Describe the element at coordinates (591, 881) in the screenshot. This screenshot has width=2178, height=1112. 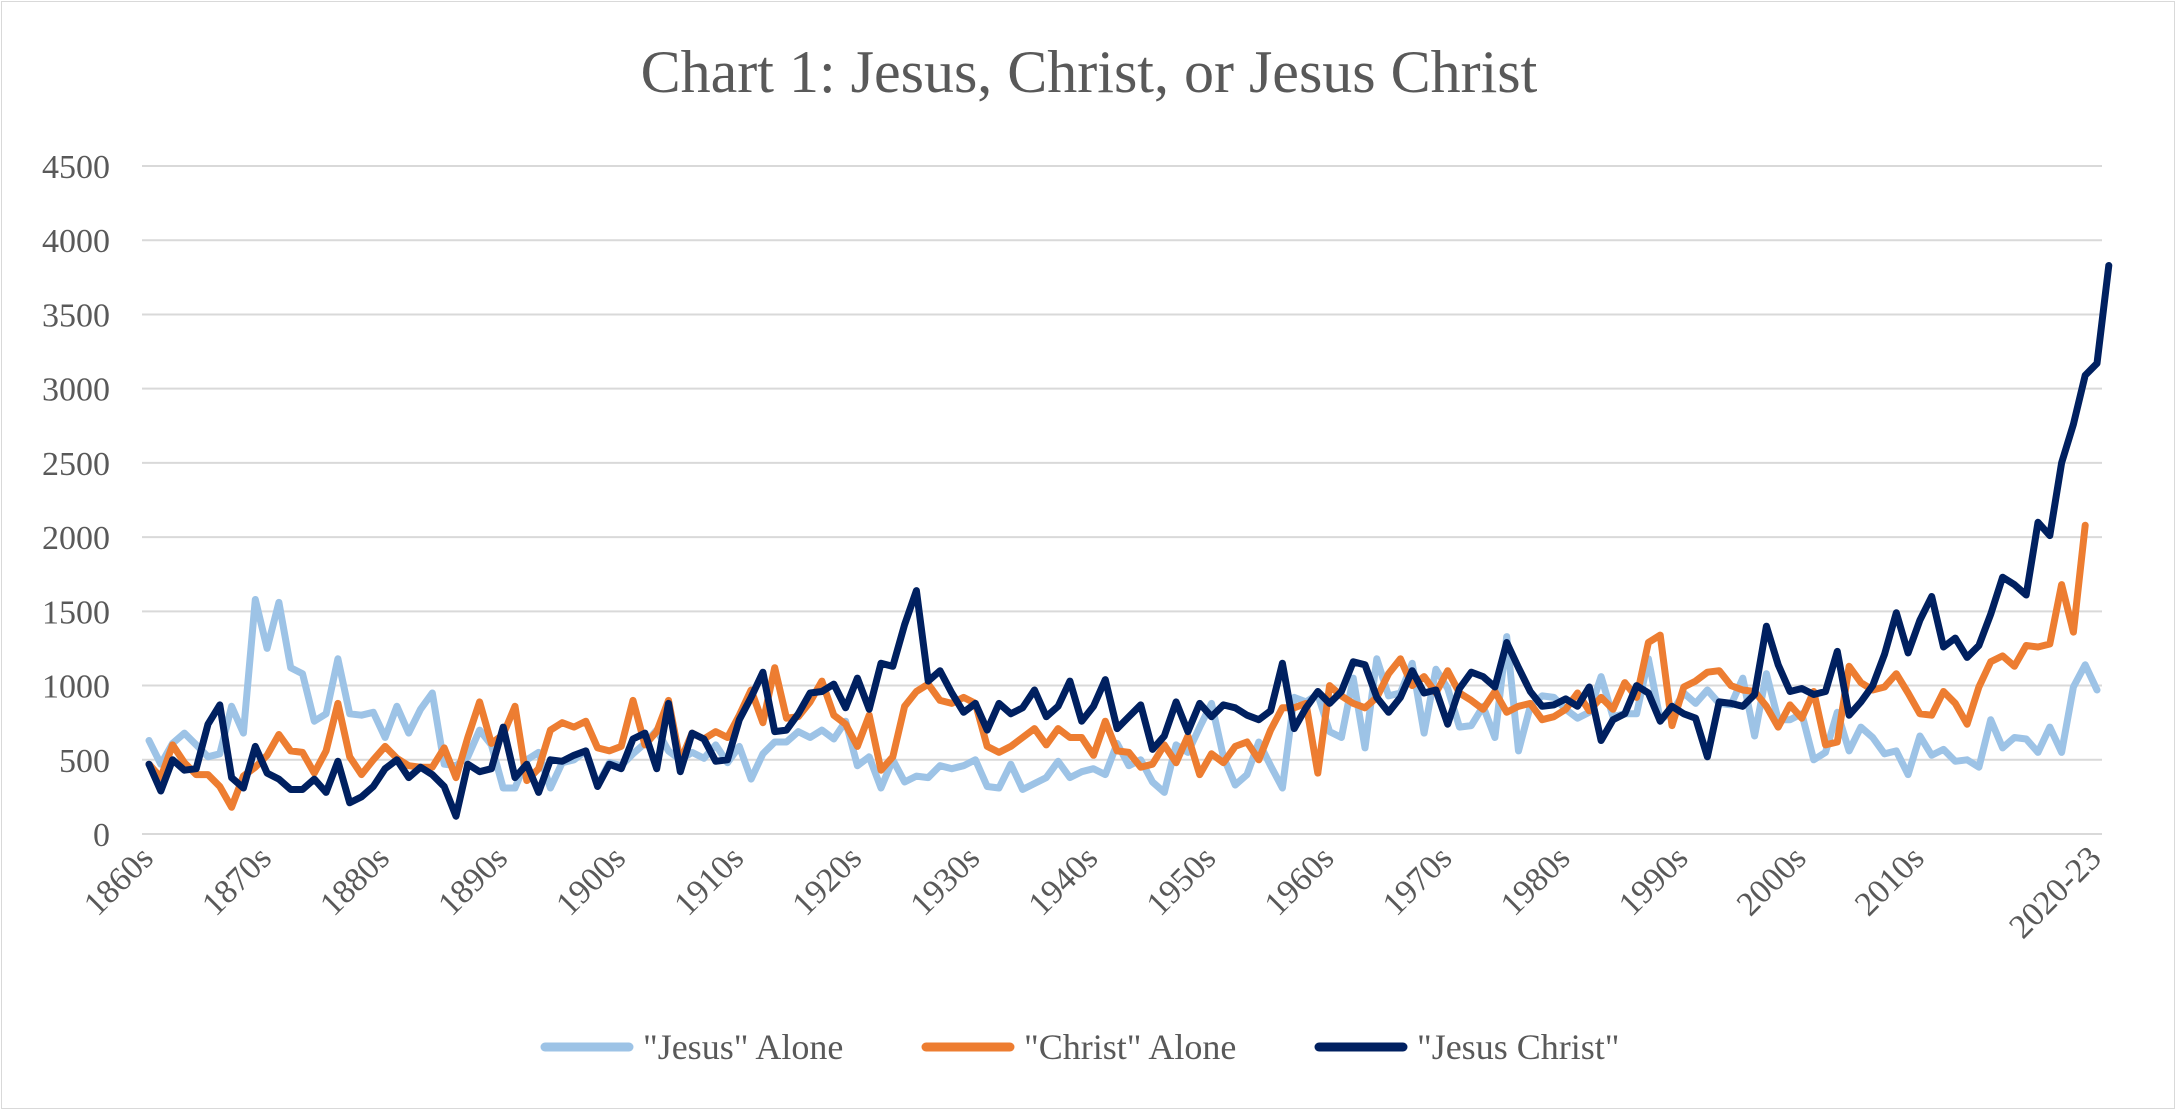
I see `x-tick-label: 1900s` at that location.